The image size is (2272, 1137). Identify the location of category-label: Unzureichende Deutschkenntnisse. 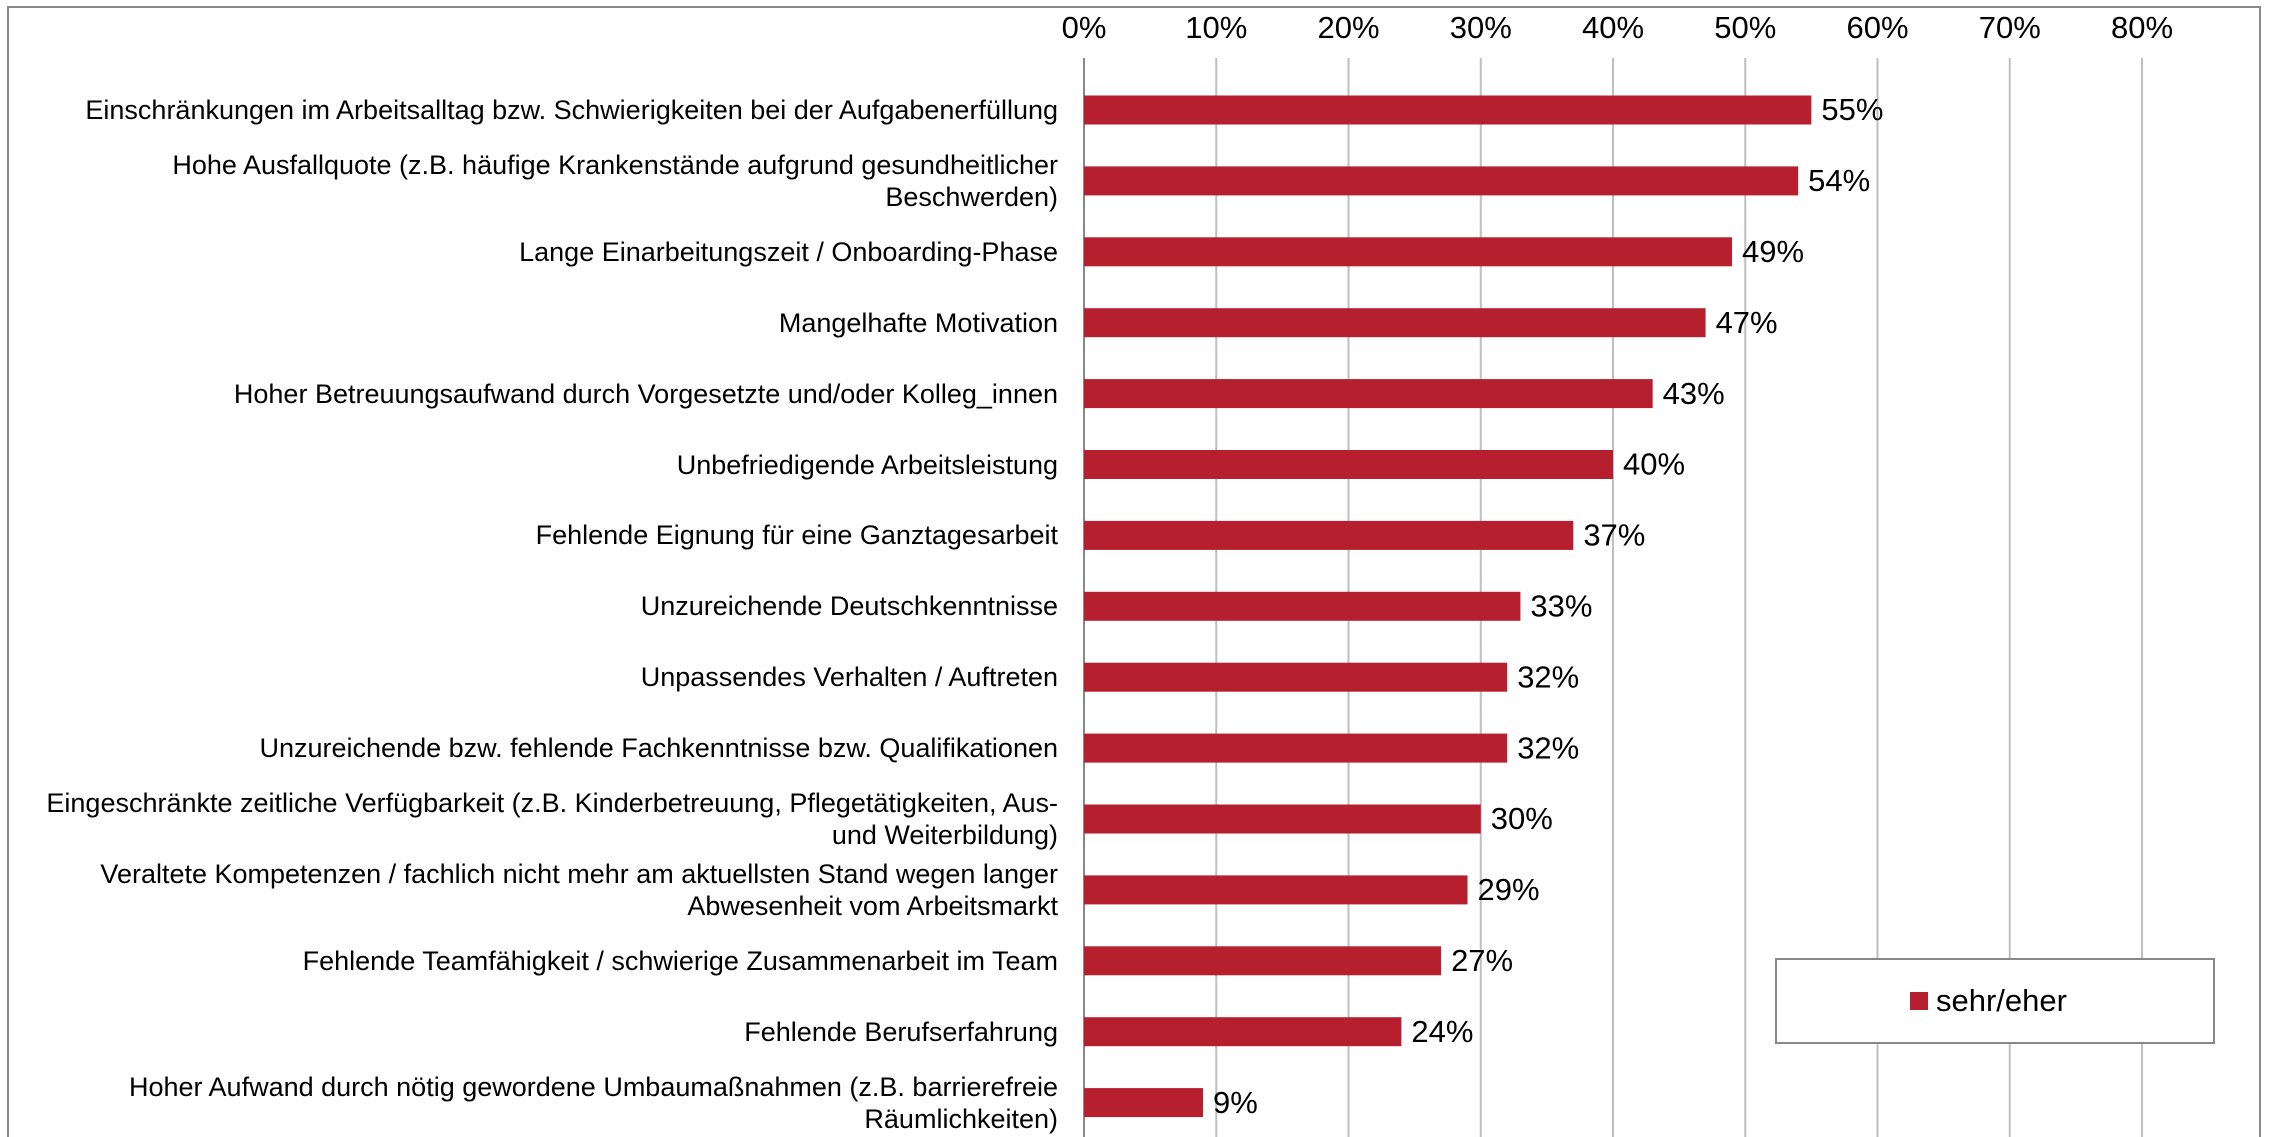
(849, 606).